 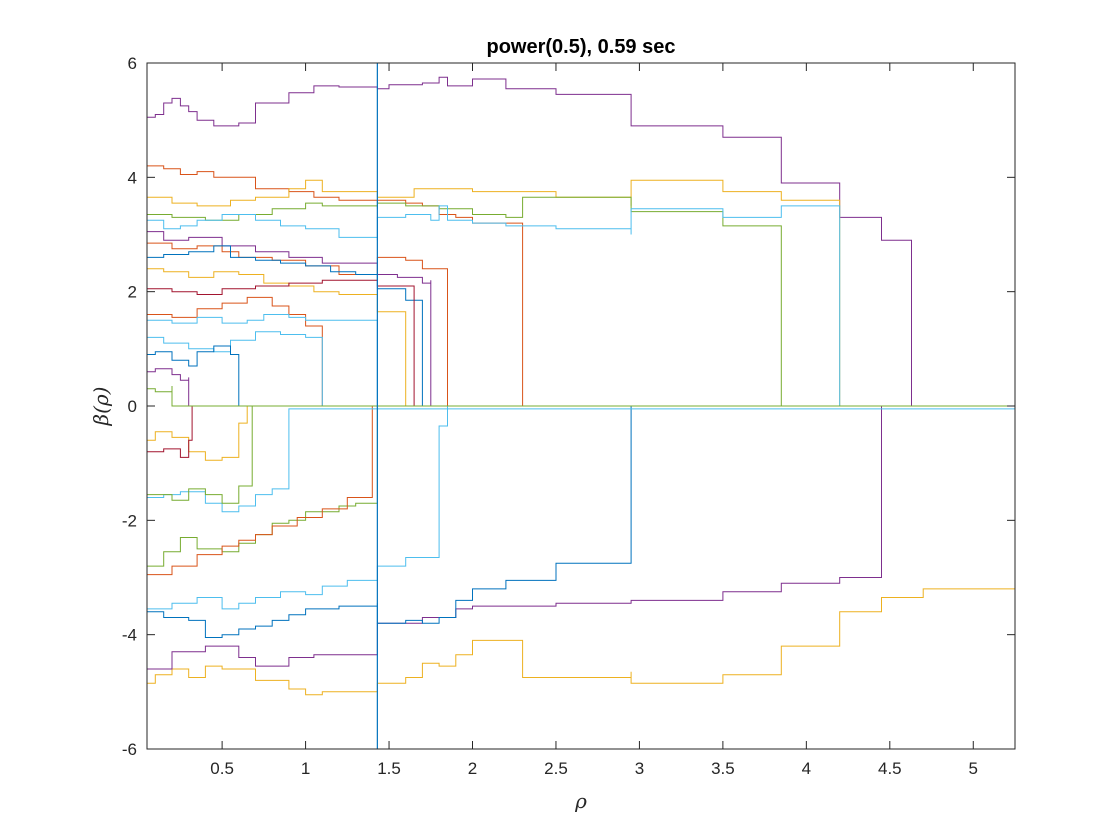 What do you see at coordinates (129, 635) in the screenshot?
I see `y-tick-label: -4` at bounding box center [129, 635].